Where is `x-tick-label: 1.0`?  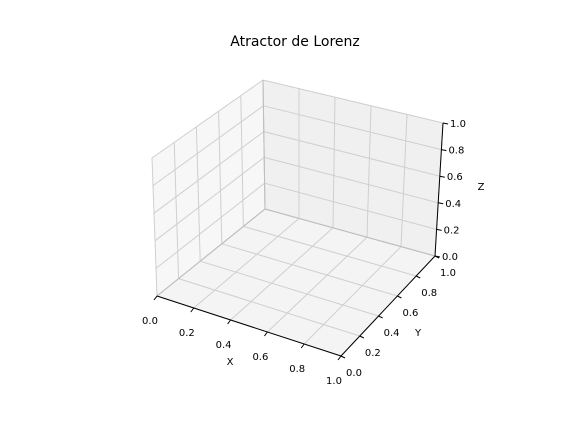
x-tick-label: 1.0 is located at coordinates (334, 381).